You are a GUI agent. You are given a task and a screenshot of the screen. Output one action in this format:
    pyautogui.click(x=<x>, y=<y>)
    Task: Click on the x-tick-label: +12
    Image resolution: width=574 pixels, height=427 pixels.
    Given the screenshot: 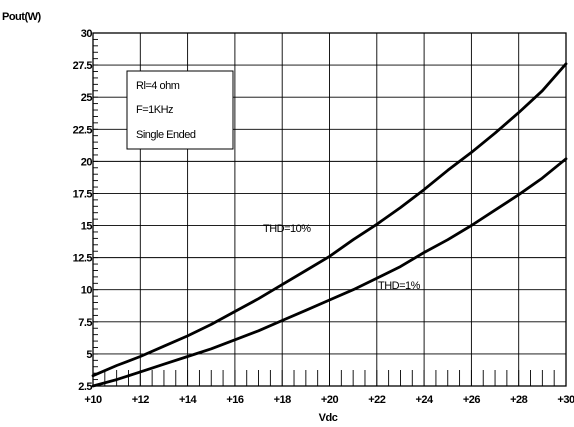 What is the action you would take?
    pyautogui.click(x=141, y=400)
    